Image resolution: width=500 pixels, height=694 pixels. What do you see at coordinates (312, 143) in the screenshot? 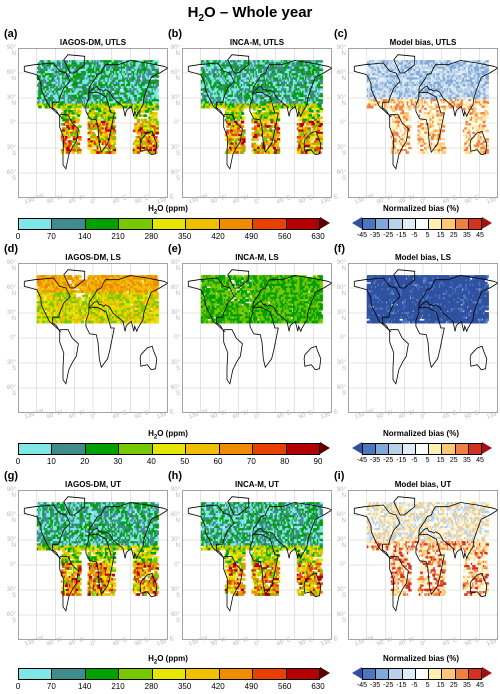
I see `coastline` at bounding box center [312, 143].